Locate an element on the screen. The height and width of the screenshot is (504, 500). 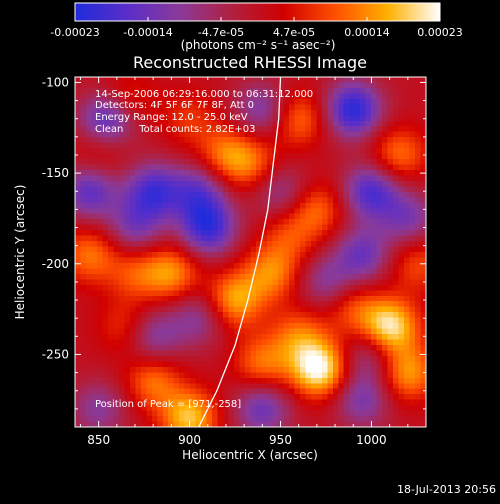
annotation-clean: Clean Total counts: 2.82E+03 is located at coordinates (175, 129).